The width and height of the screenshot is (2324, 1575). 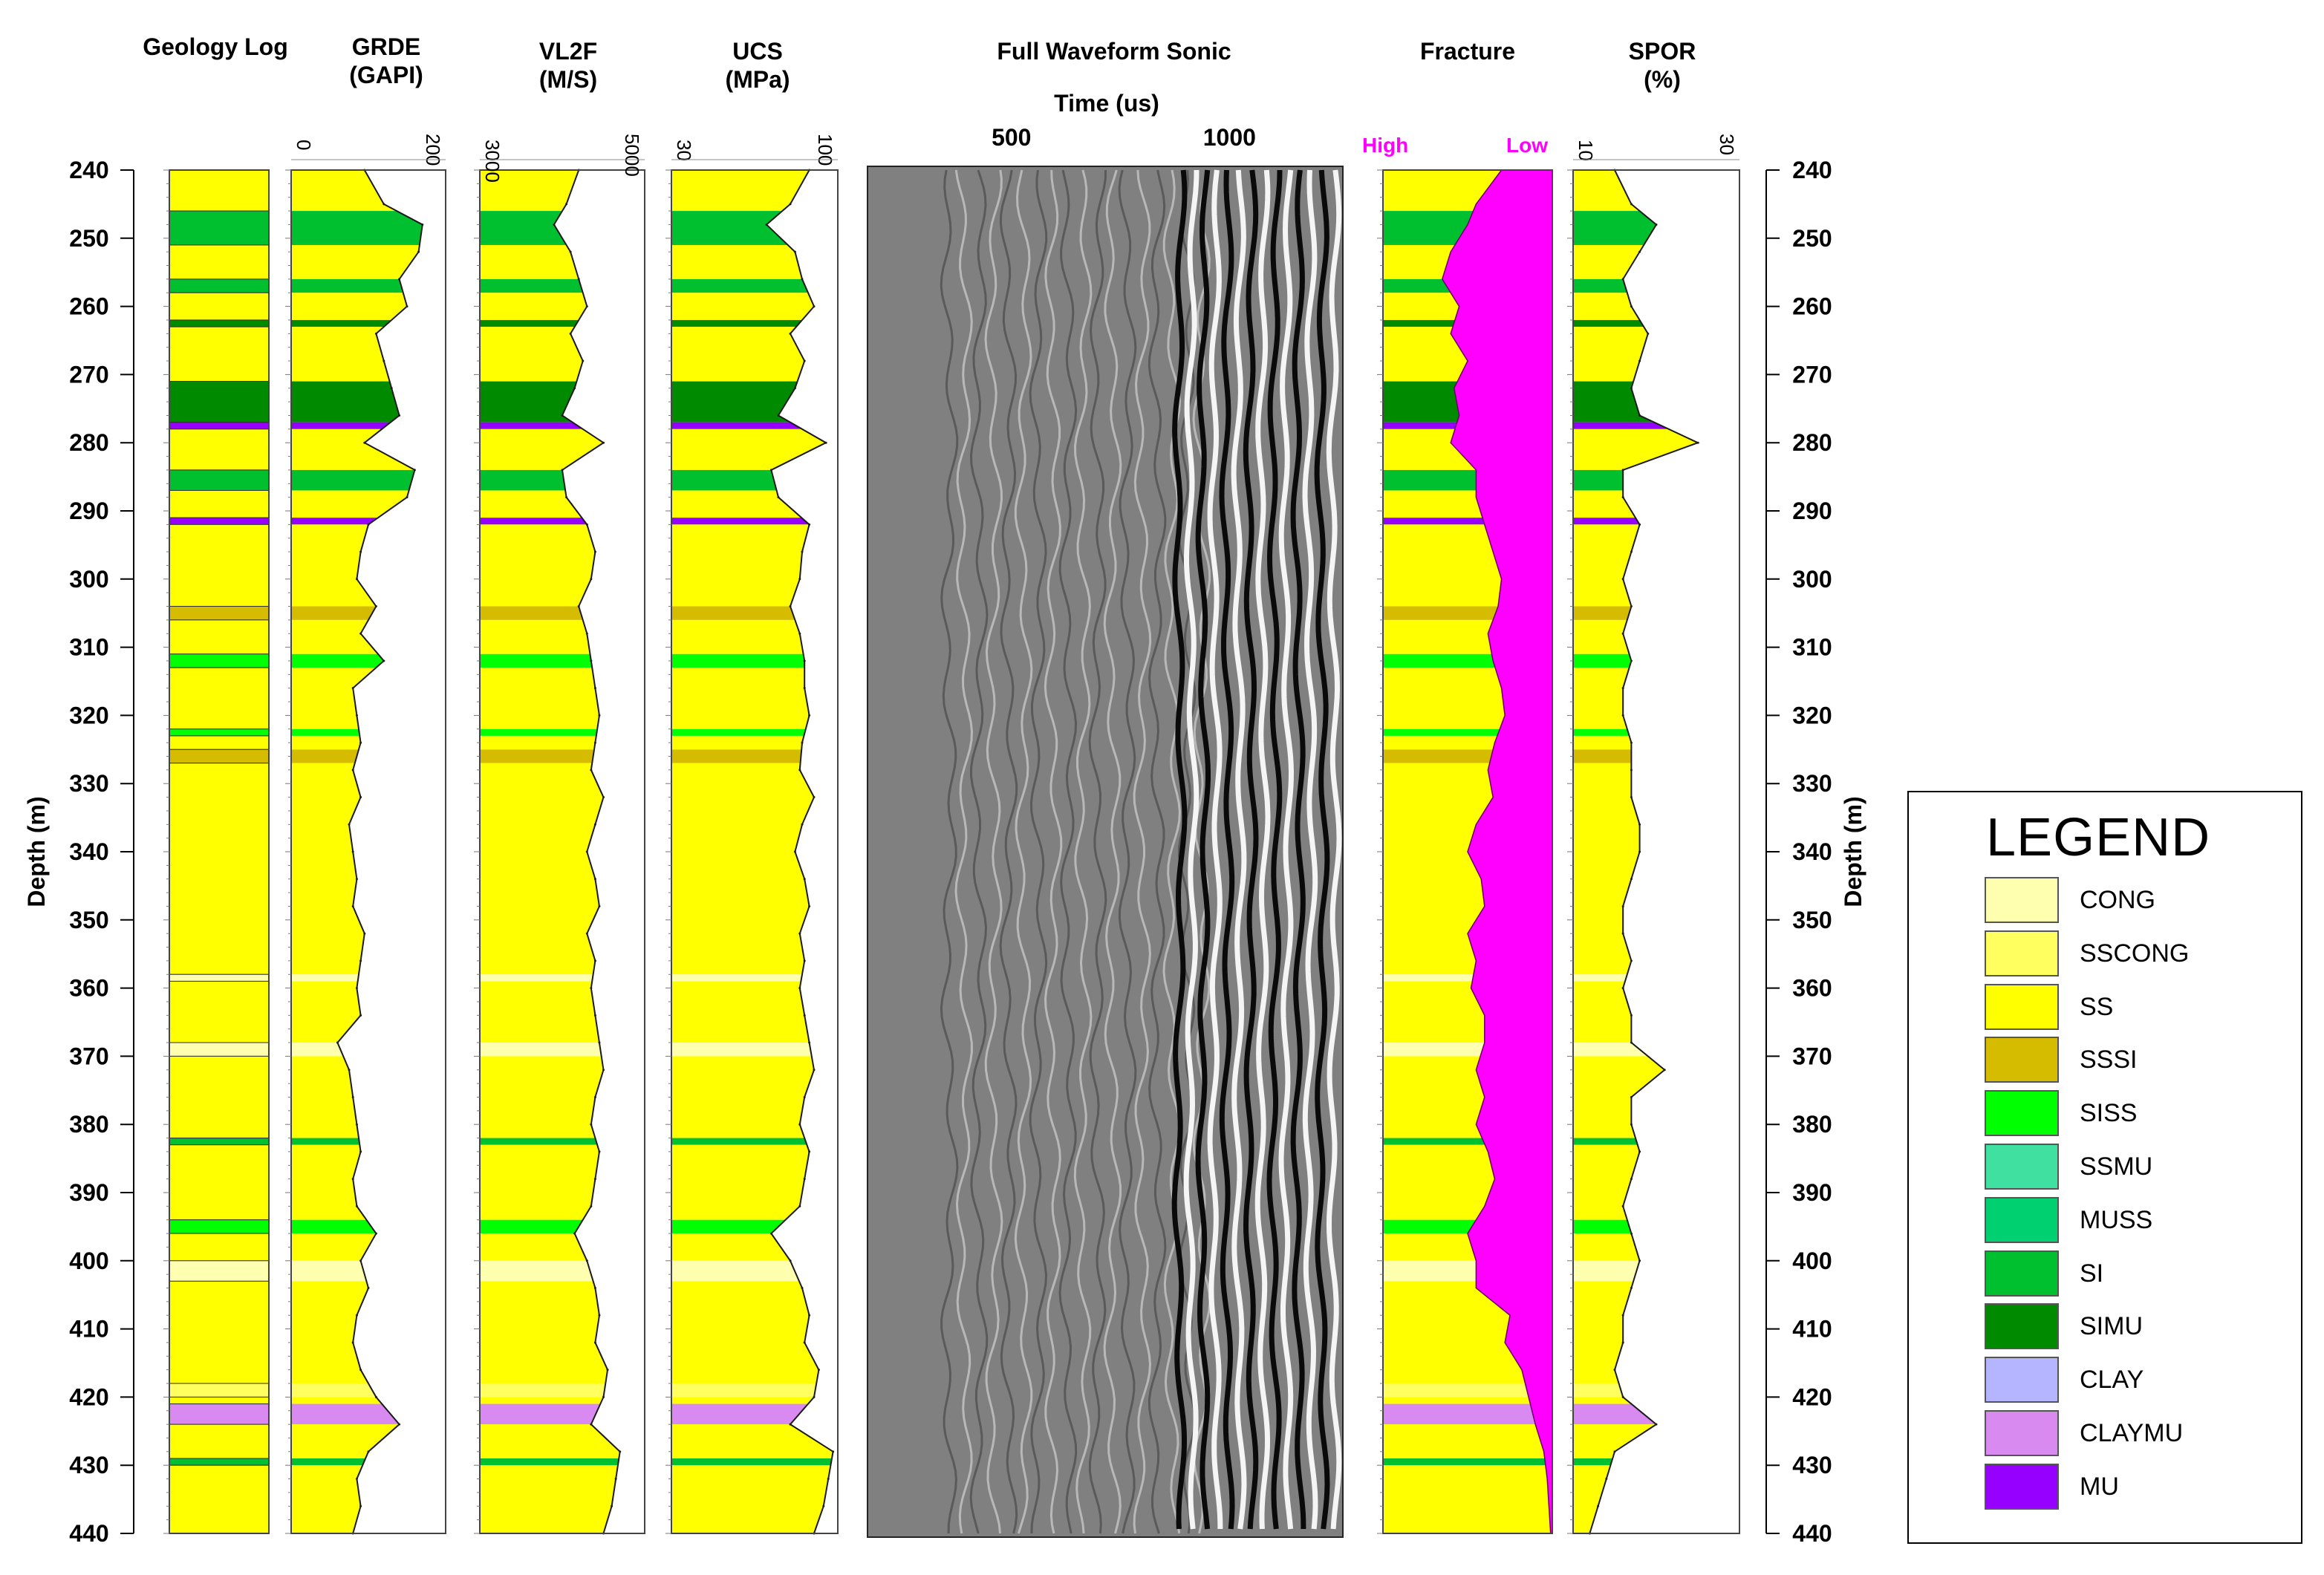 What do you see at coordinates (1812, 1533) in the screenshot?
I see `depth-axis-right-label-20: 440` at bounding box center [1812, 1533].